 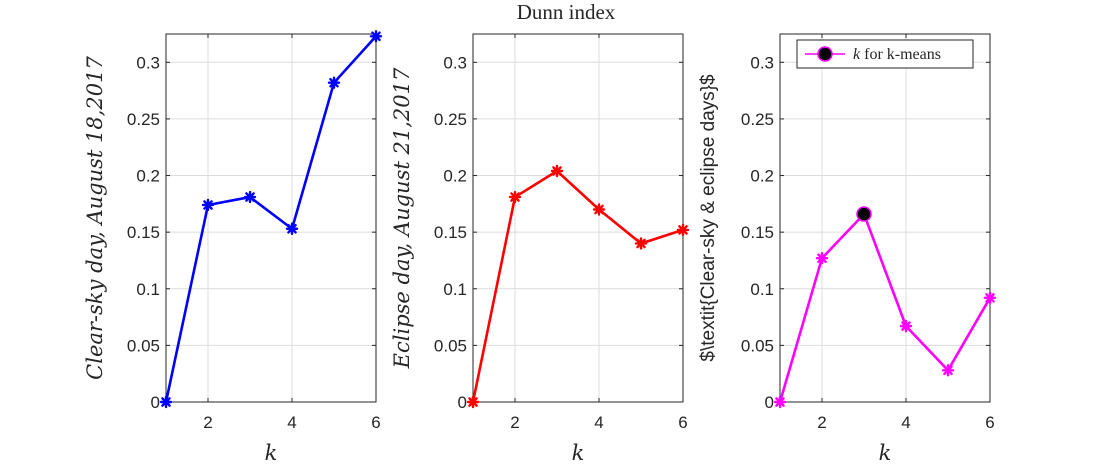 I want to click on selected-k-marker, so click(x=864, y=214).